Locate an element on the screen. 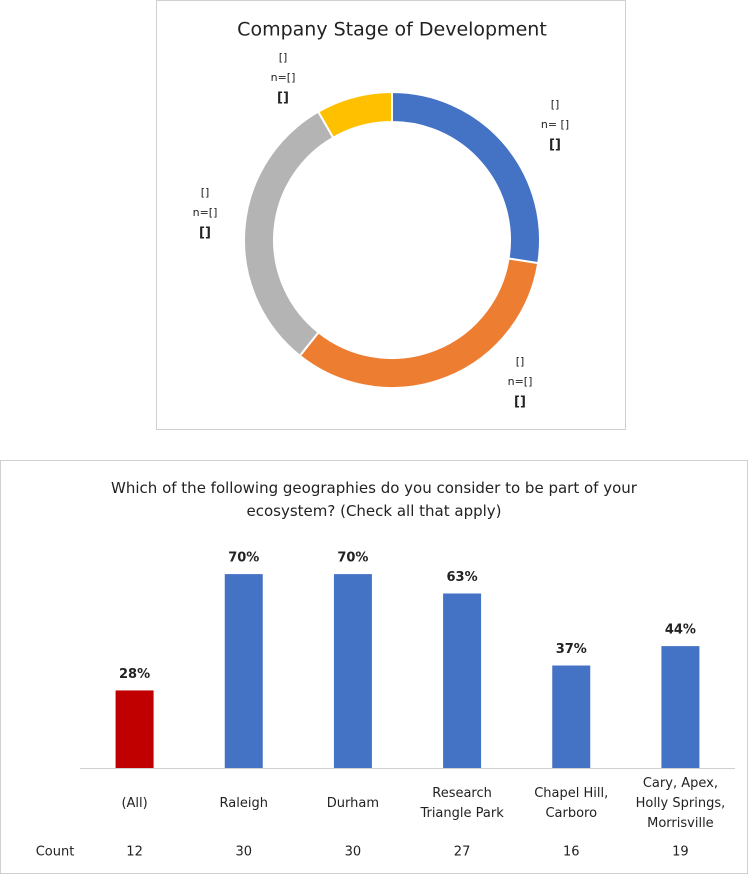 Image resolution: width=749 pixels, height=875 pixels. value-label: 28% is located at coordinates (134, 674).